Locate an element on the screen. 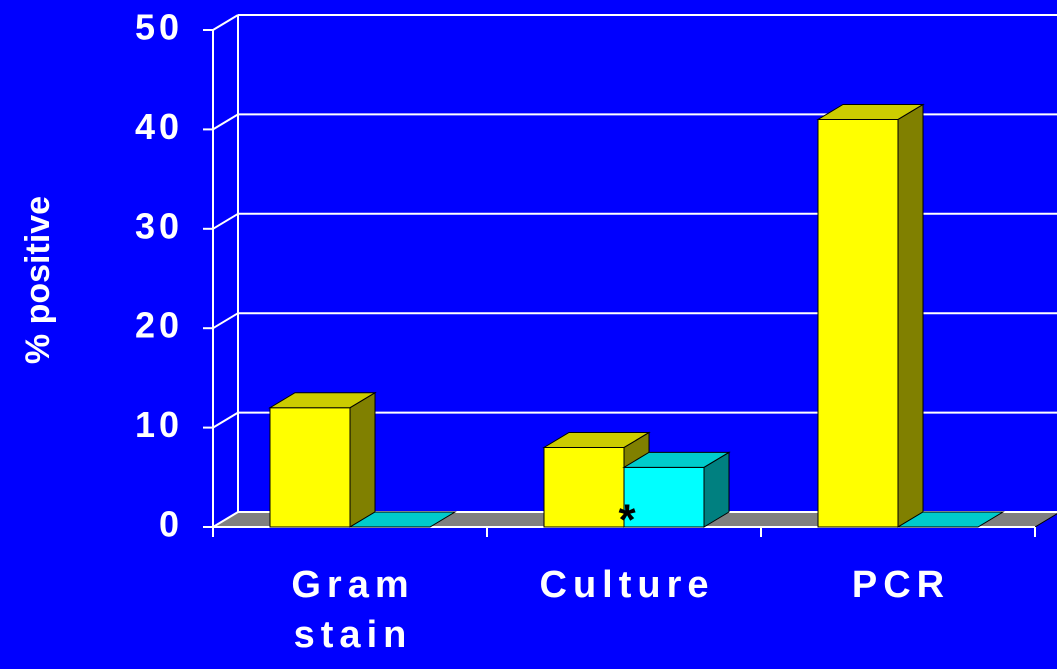 The height and width of the screenshot is (669, 1057). annotation: * is located at coordinates (627, 520).